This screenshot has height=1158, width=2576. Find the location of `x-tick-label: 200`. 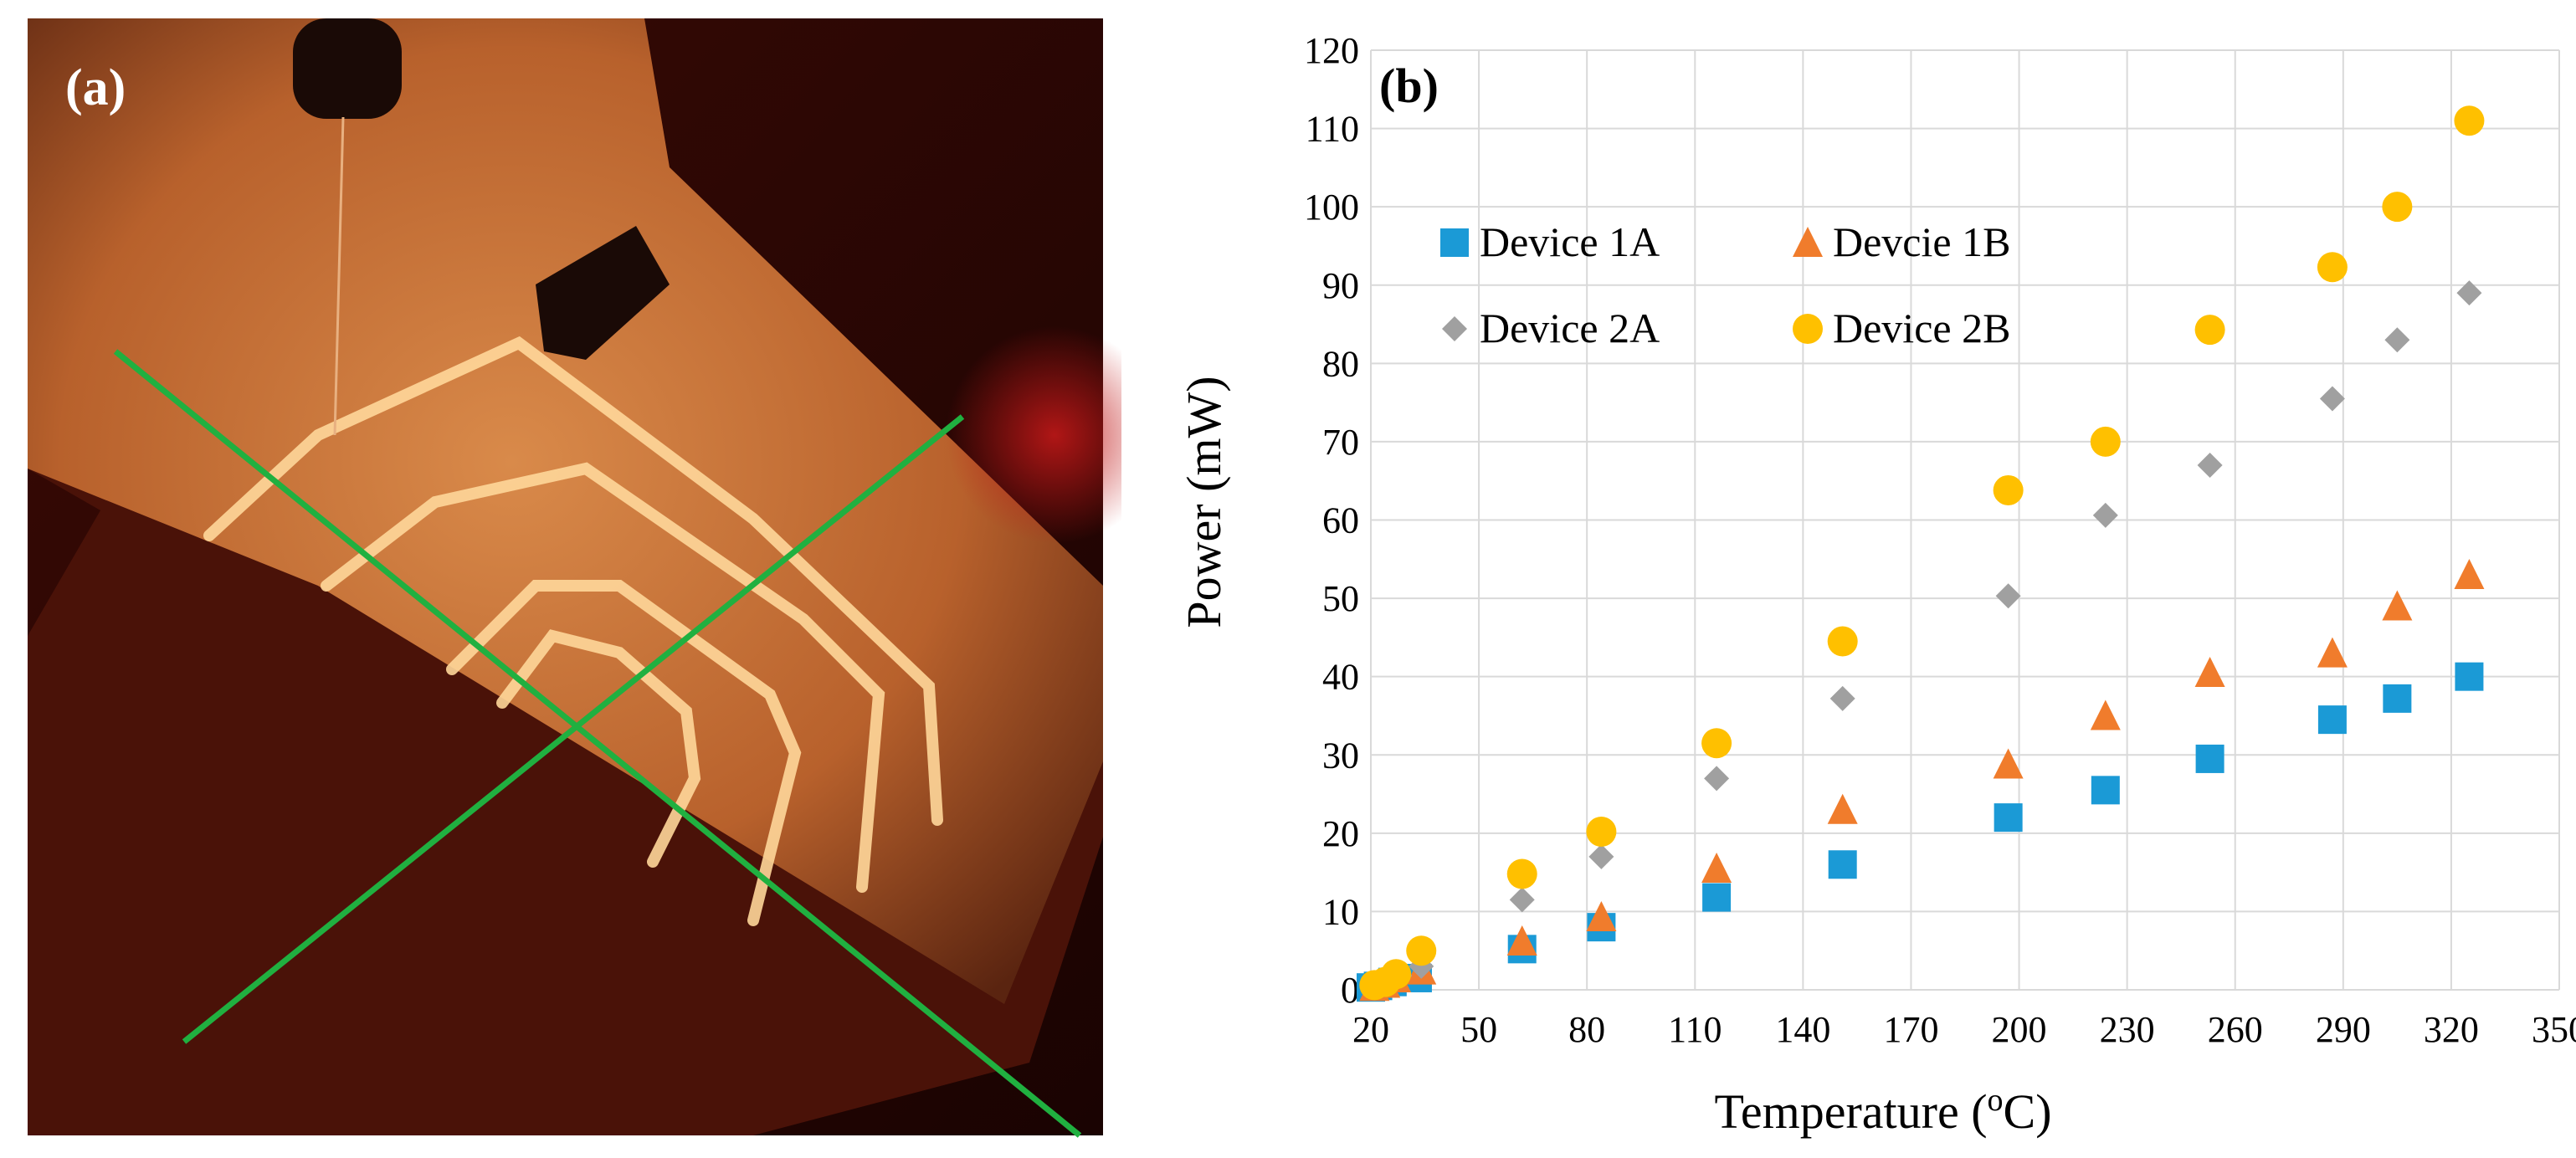

x-tick-label: 200 is located at coordinates (2019, 1029).